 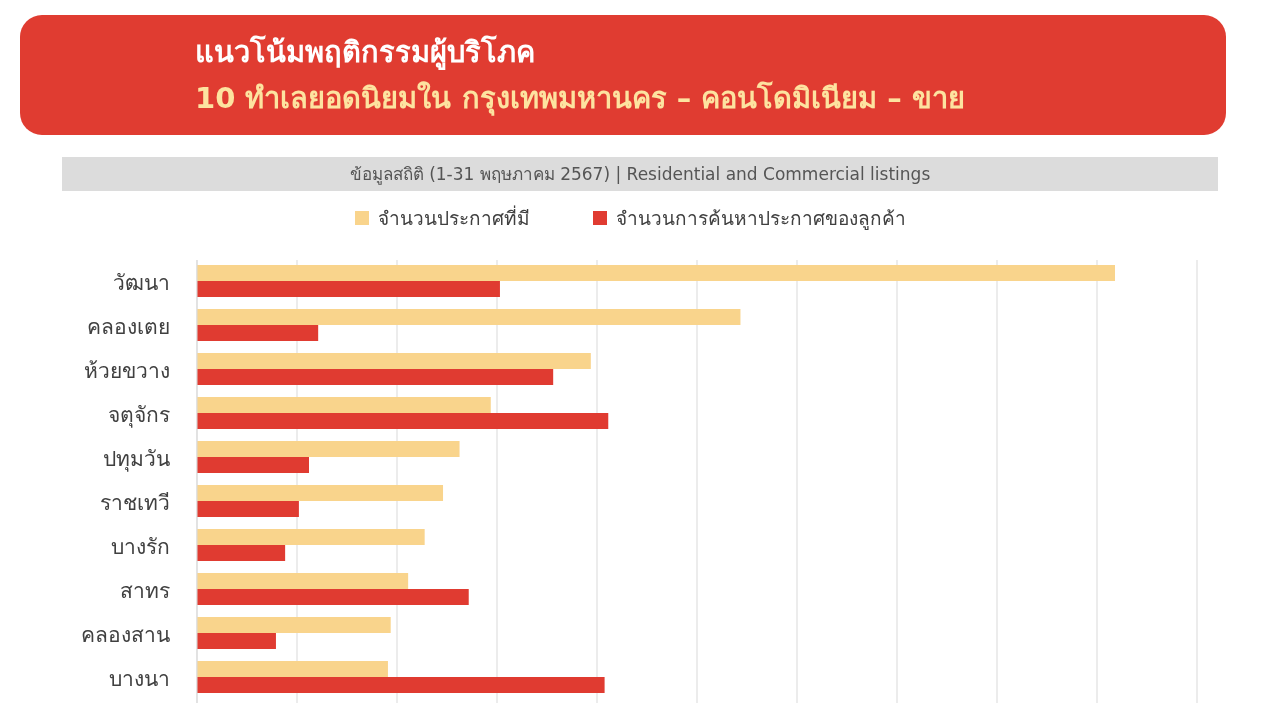 What do you see at coordinates (761, 218) in the screenshot?
I see `legend-label: จำนวนการค้นหาประกาศของลูกค้า` at bounding box center [761, 218].